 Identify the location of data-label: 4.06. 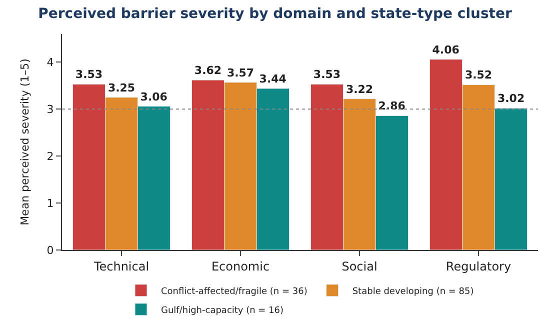
(446, 49).